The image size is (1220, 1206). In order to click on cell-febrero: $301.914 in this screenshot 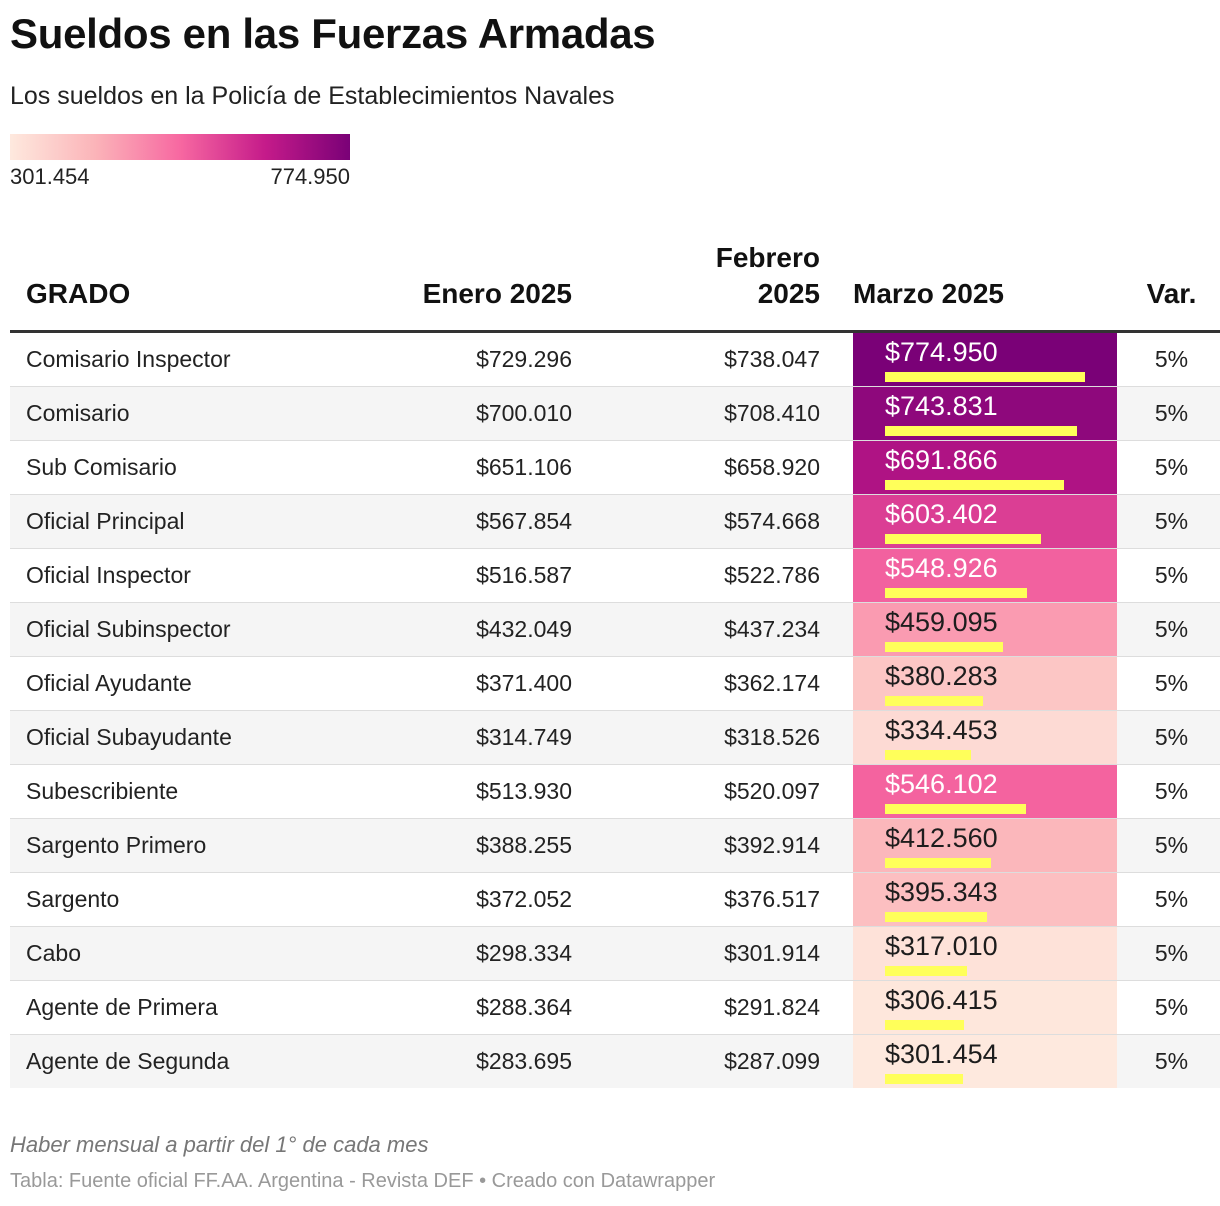, I will do `click(696, 953)`.